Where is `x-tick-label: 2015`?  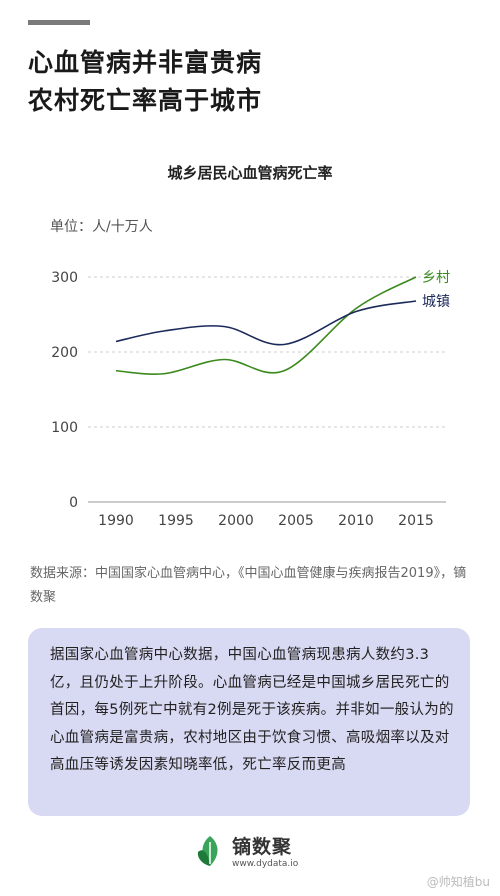
x-tick-label: 2015 is located at coordinates (416, 521).